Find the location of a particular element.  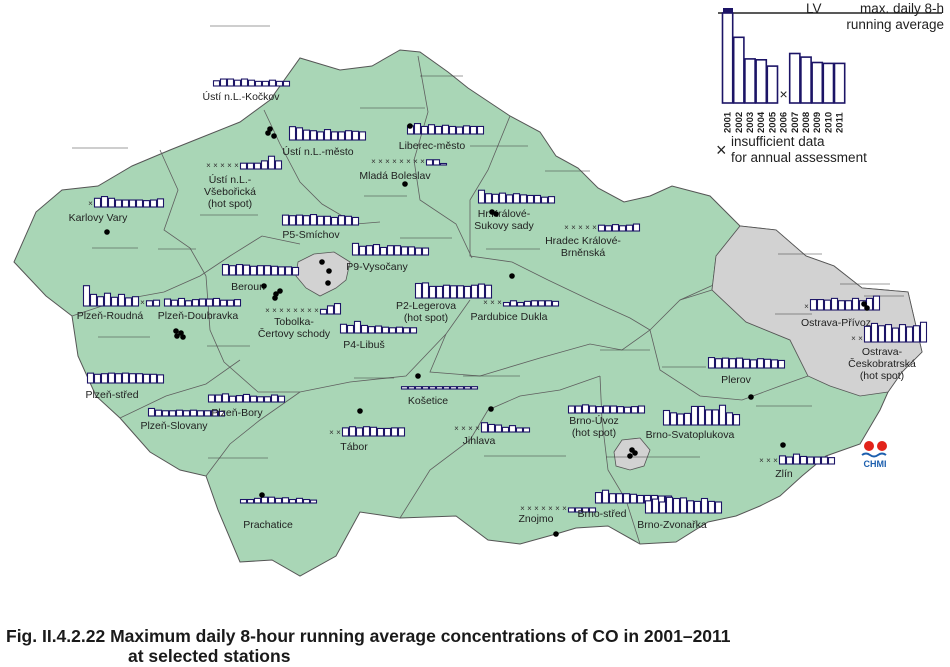

legend-year-2004: 2004 is located at coordinates (761, 122).